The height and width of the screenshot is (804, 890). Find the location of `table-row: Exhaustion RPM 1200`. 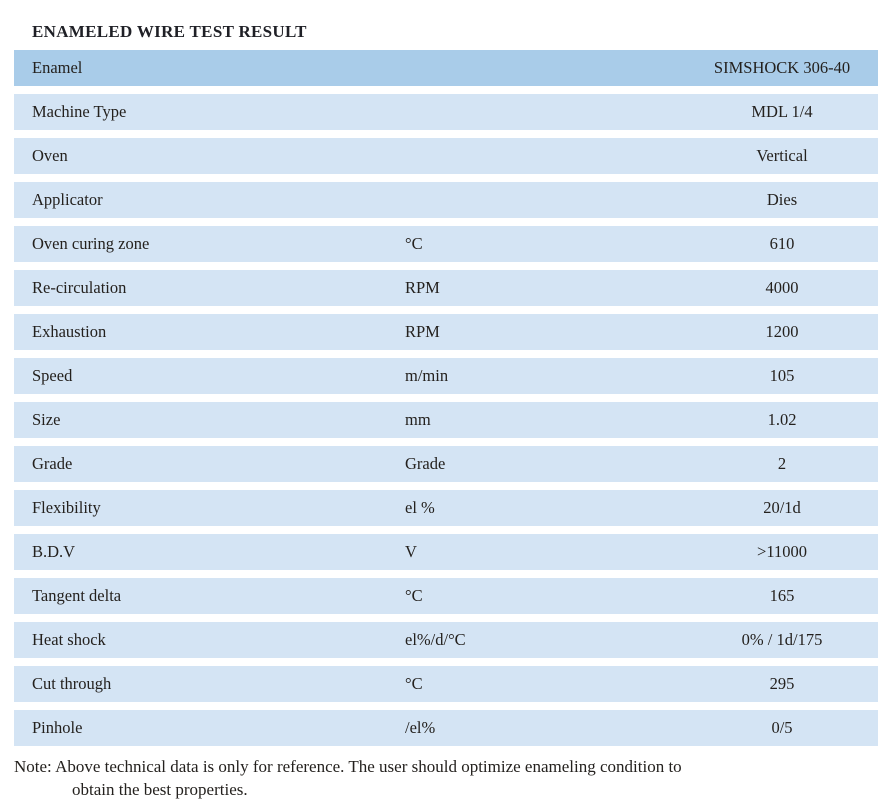

table-row: Exhaustion RPM 1200 is located at coordinates (446, 332).